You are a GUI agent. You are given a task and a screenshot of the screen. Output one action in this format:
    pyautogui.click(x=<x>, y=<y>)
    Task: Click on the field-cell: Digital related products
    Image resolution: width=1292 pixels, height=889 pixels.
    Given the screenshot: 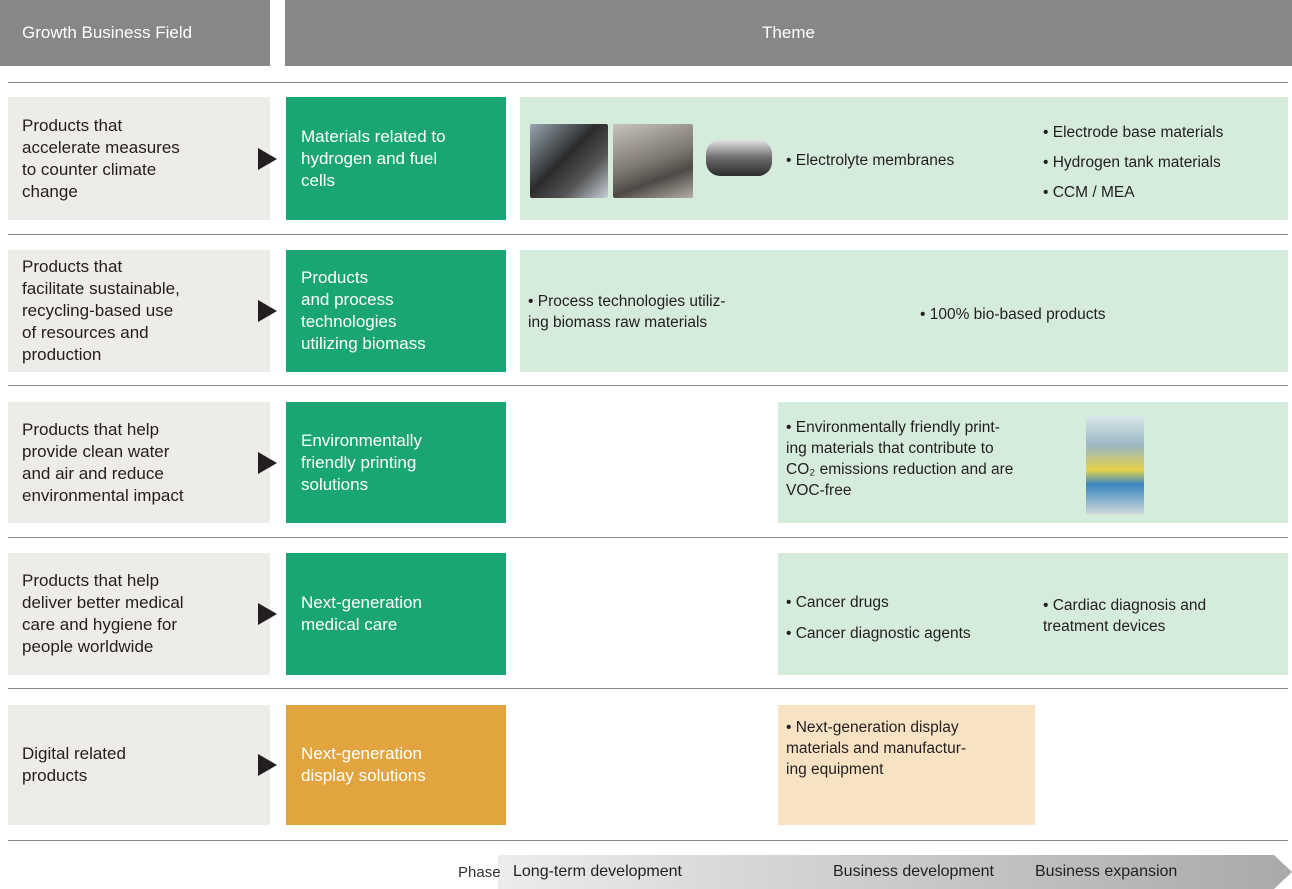 What is the action you would take?
    pyautogui.click(x=139, y=765)
    